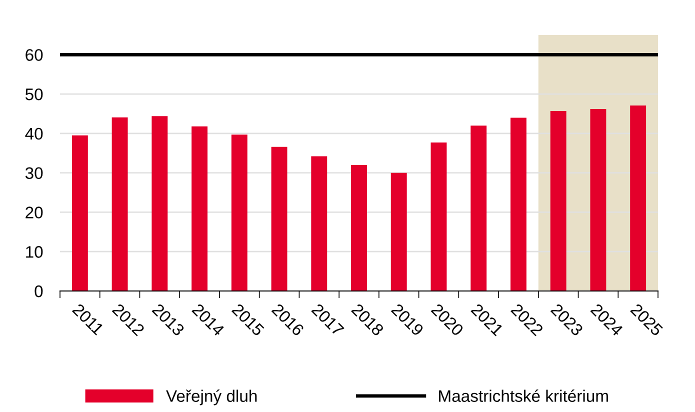 Image resolution: width=695 pixels, height=412 pixels. Describe the element at coordinates (211, 398) in the screenshot. I see `legend-label: Veřejný dluh` at that location.